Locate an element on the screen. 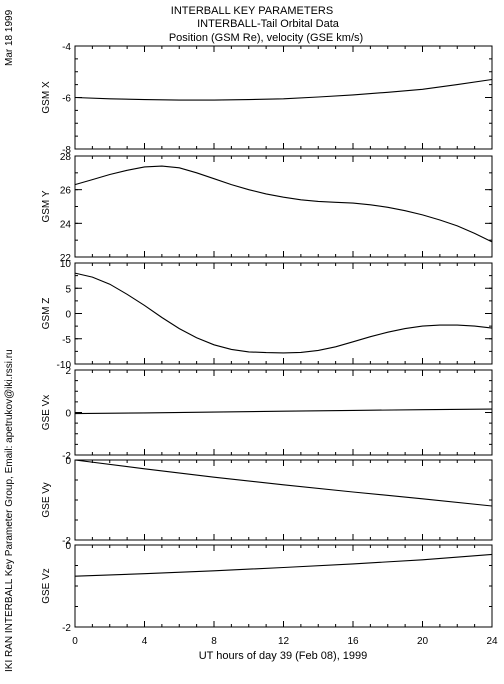 Image resolution: width=504 pixels, height=684 pixels. y-axis-label-gsm-y: GSM Y is located at coordinates (46, 206).